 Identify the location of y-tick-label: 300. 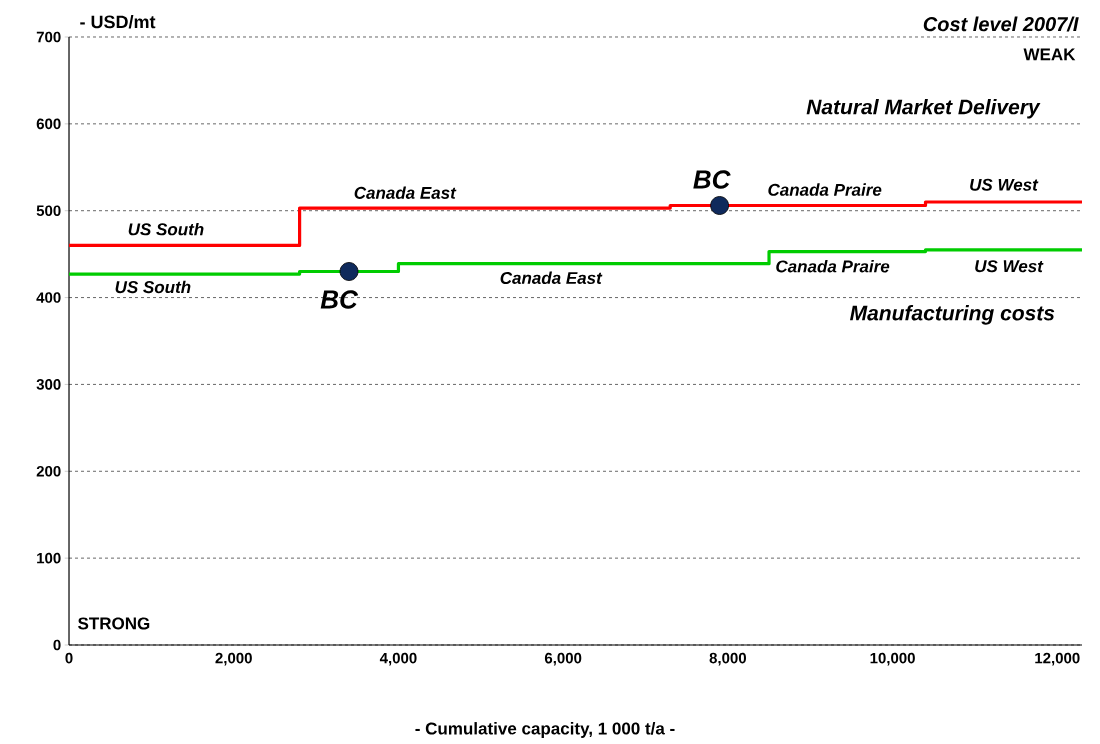
(48, 384).